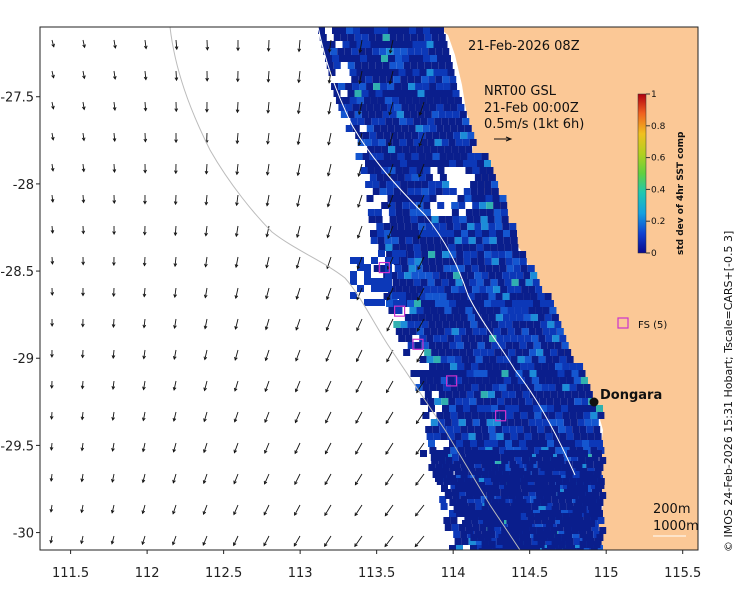 The height and width of the screenshot is (592, 740). What do you see at coordinates (594, 402) in the screenshot?
I see `dongara-town-dot` at bounding box center [594, 402].